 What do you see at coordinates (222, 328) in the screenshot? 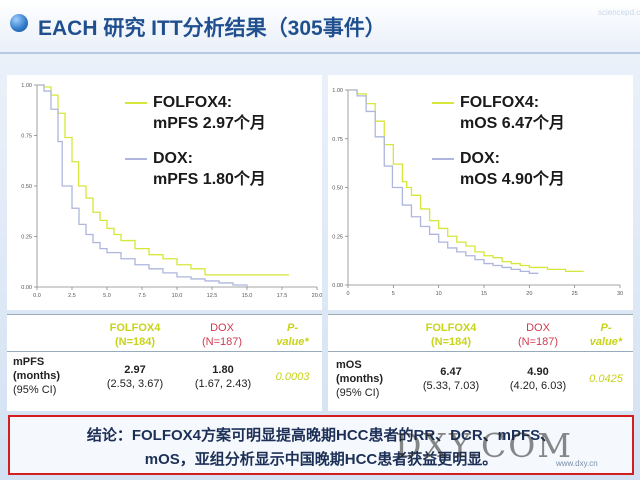
I see `pfs-header-dox-name: DOX` at bounding box center [222, 328].